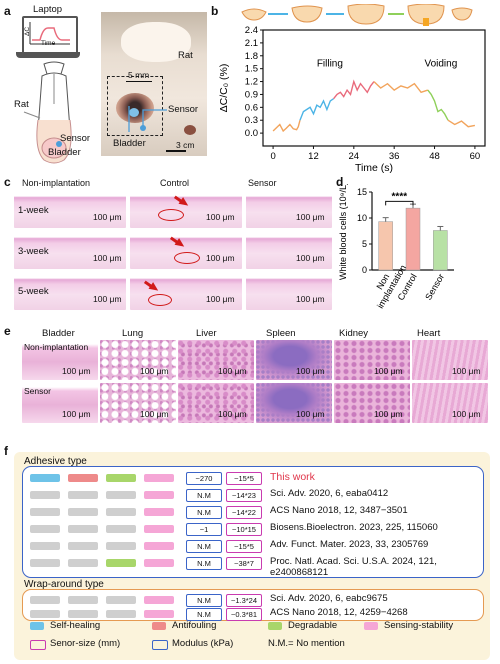  What do you see at coordinates (289, 208) in the screenshot?
I see `he-1w-sensor` at bounding box center [289, 208].